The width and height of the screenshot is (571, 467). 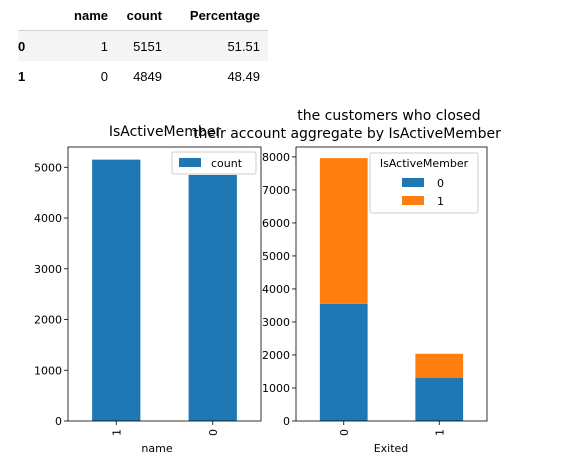 What do you see at coordinates (276, 322) in the screenshot?
I see `chart2-ytick-label: 3000` at bounding box center [276, 322].